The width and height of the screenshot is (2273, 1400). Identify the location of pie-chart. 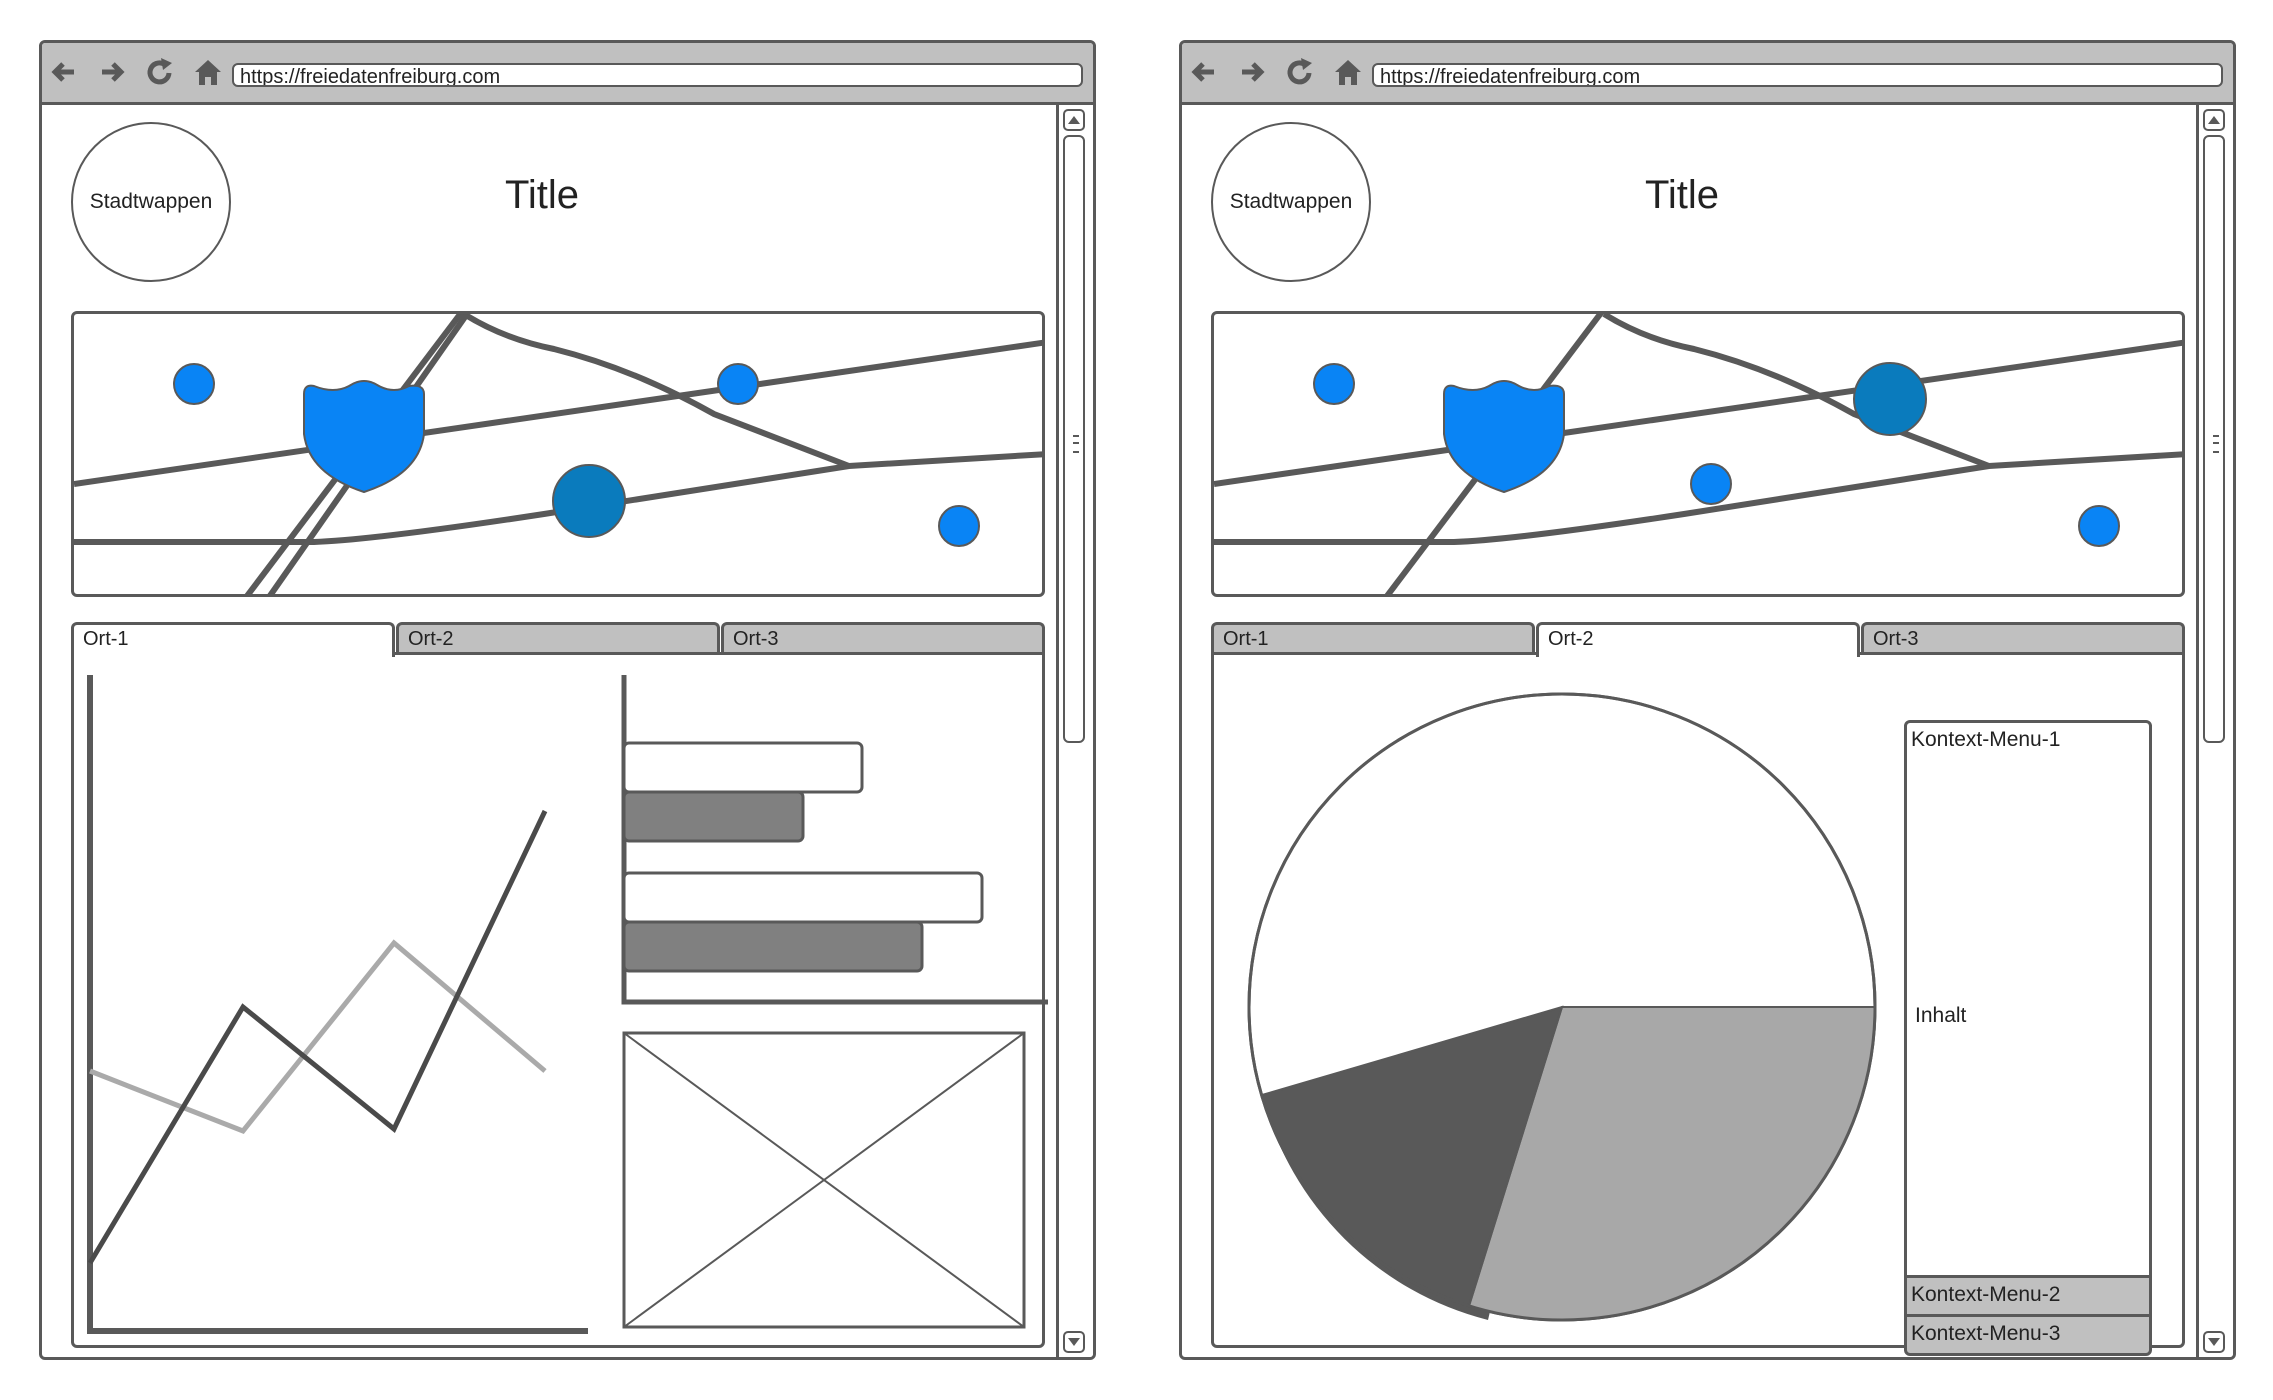
(1562, 1007).